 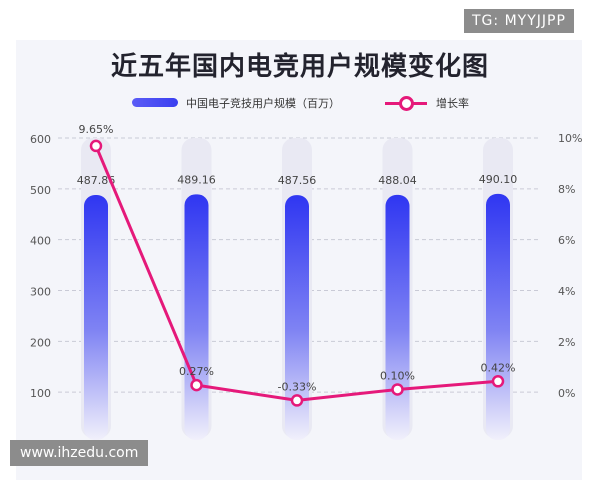 I want to click on legend: 中国电子竞技用户规模（百万） 增长率, so click(x=300, y=103).